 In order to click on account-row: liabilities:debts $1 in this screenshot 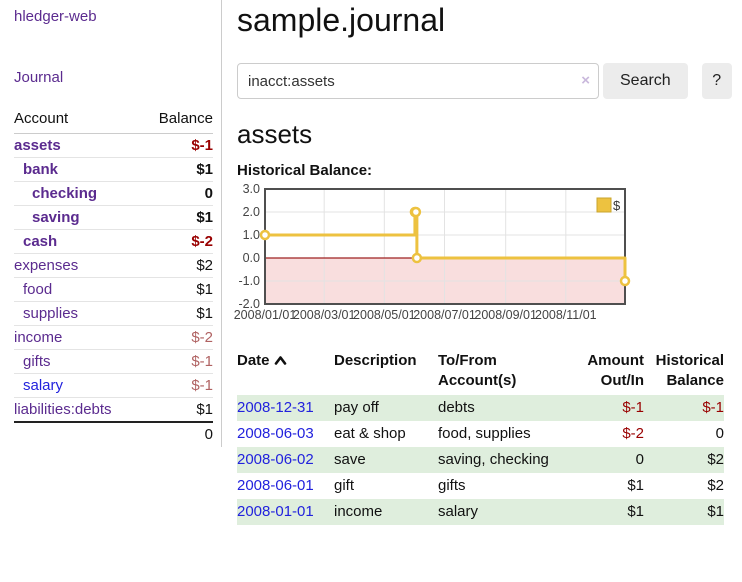, I will do `click(113, 409)`.